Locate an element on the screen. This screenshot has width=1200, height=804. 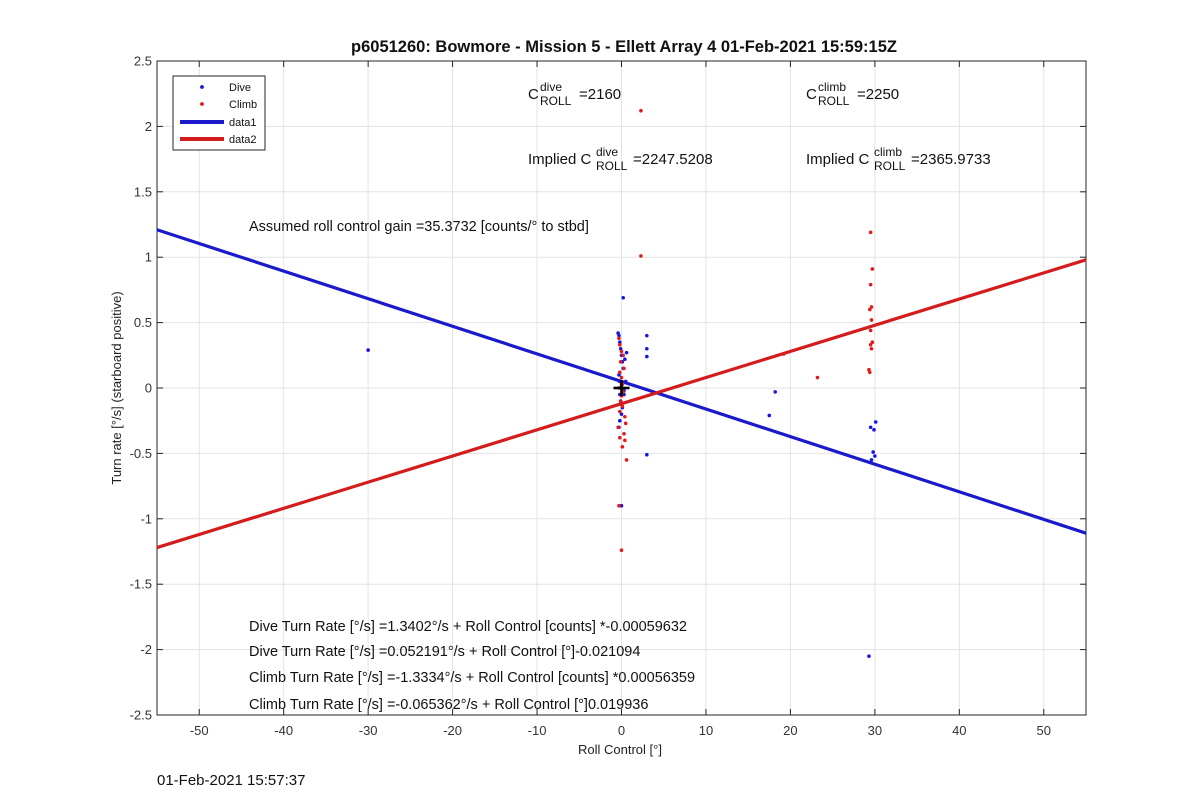
annotation-implied-climb: Implied C climb ROLL =2365.9733 is located at coordinates (898, 159).